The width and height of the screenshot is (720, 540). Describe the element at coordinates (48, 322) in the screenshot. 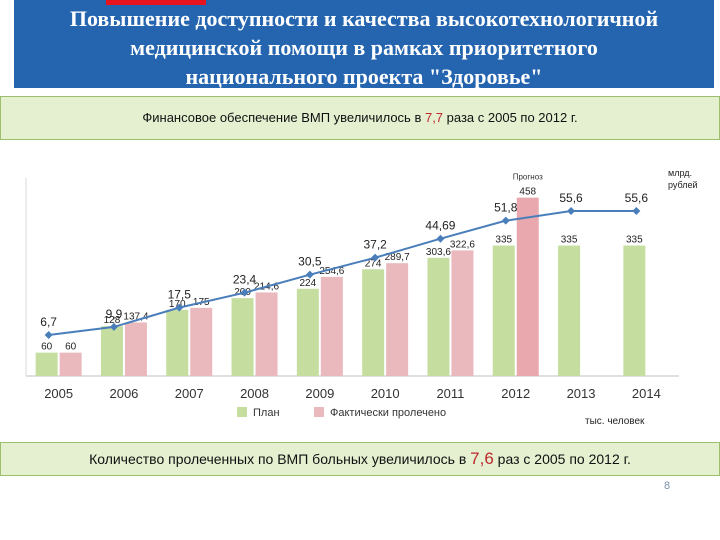

I see `funding-value-label: 6,7` at that location.